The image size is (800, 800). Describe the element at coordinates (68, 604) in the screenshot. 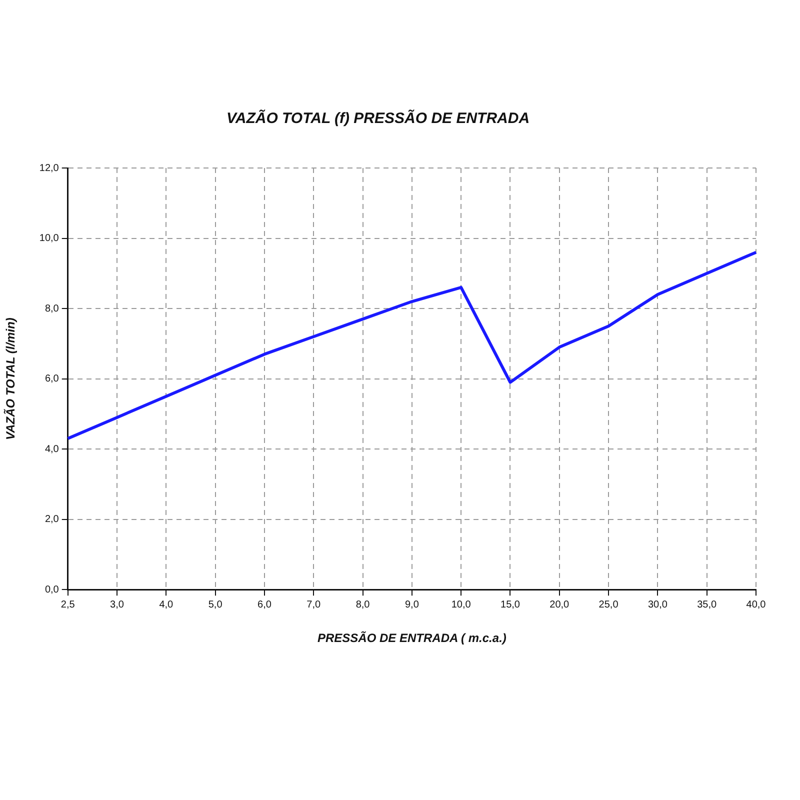

I see `x-tick-label: 2,5` at that location.